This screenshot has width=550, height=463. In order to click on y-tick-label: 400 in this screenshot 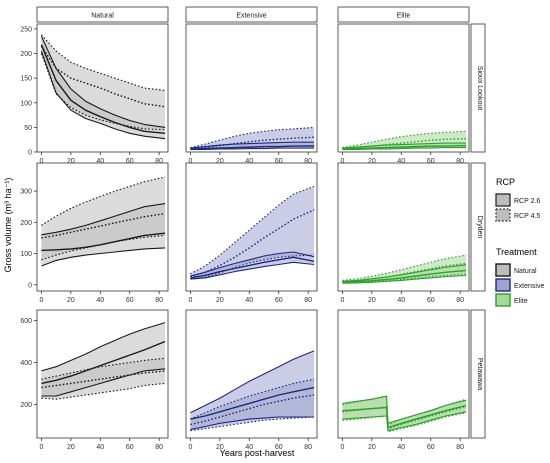, I will do `click(26, 363)`.